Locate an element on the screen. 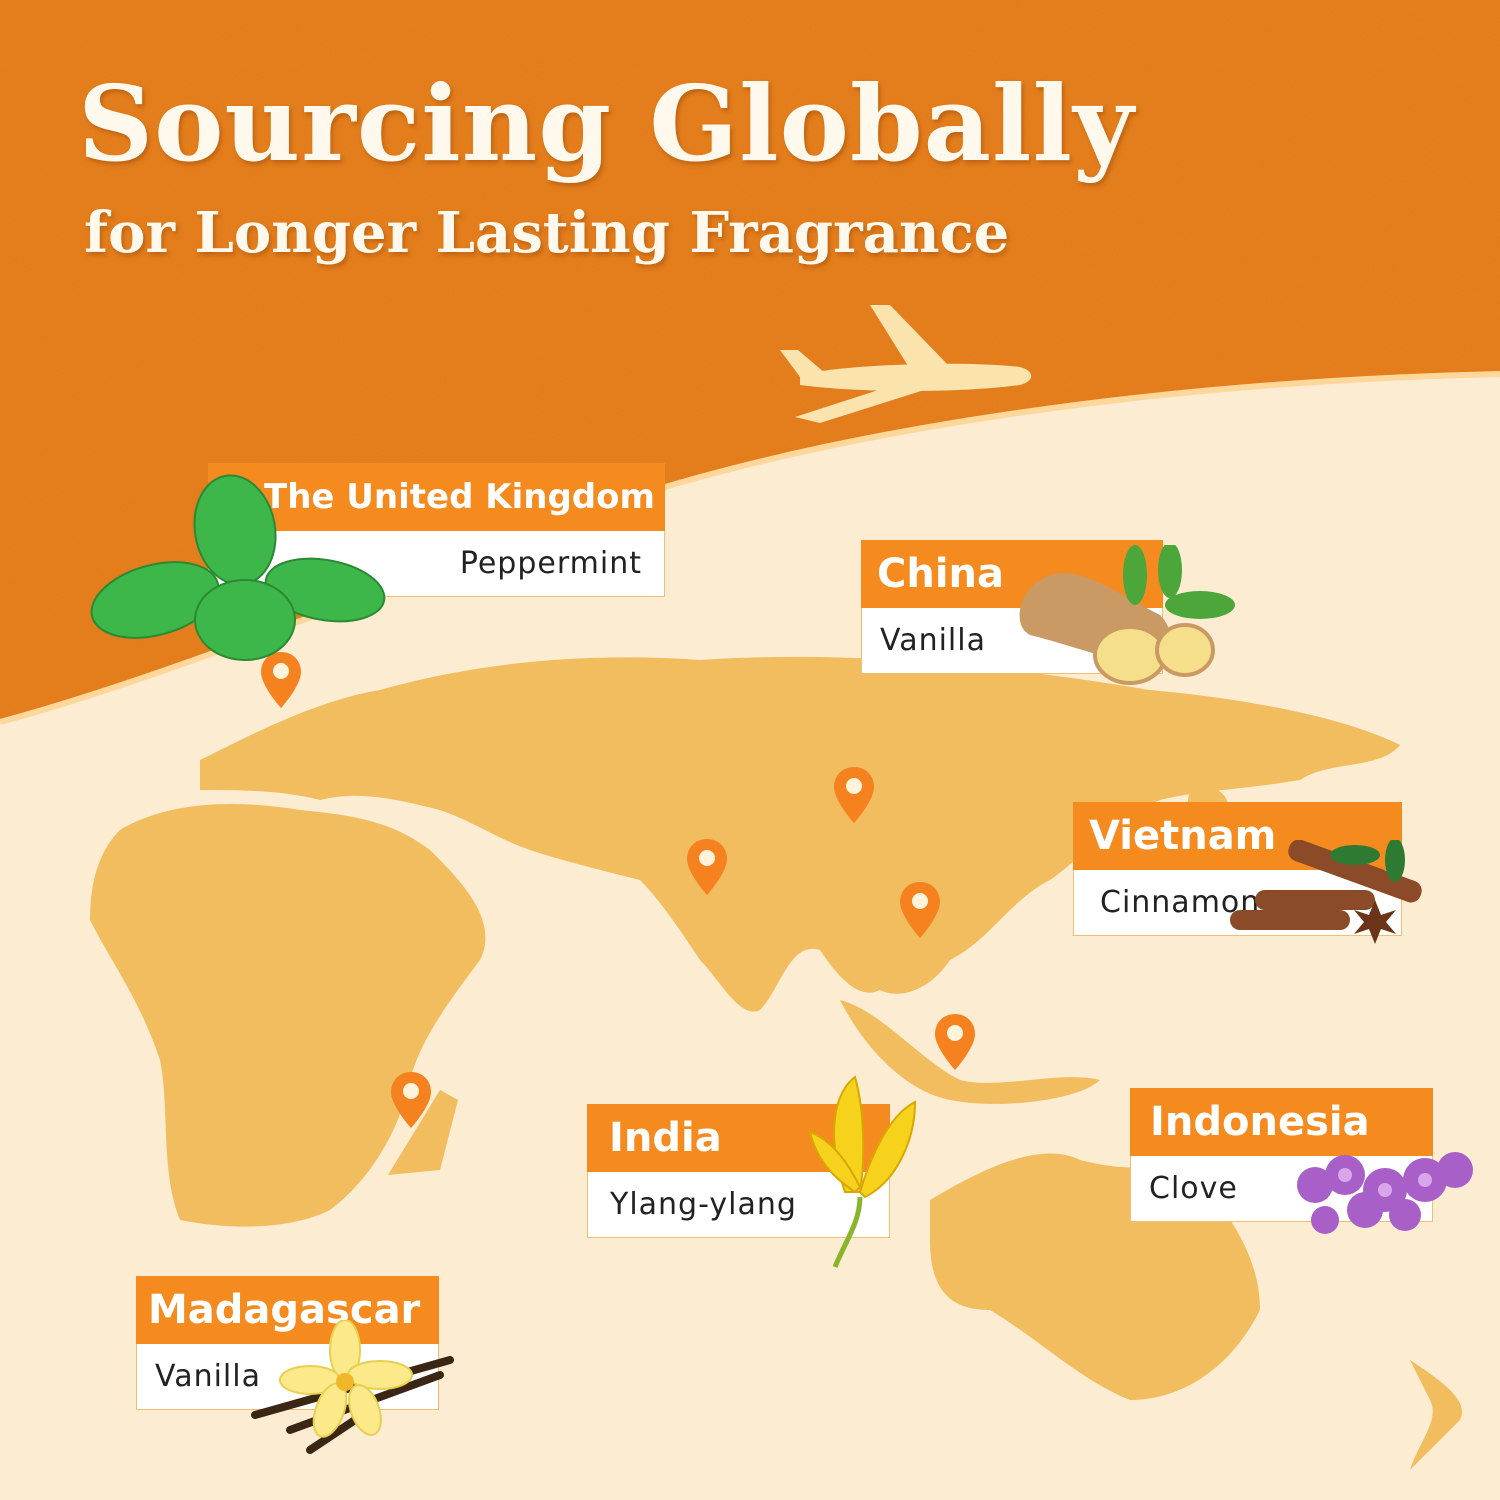 The width and height of the screenshot is (1500, 1500). map-pin-icon-india is located at coordinates (707, 867).